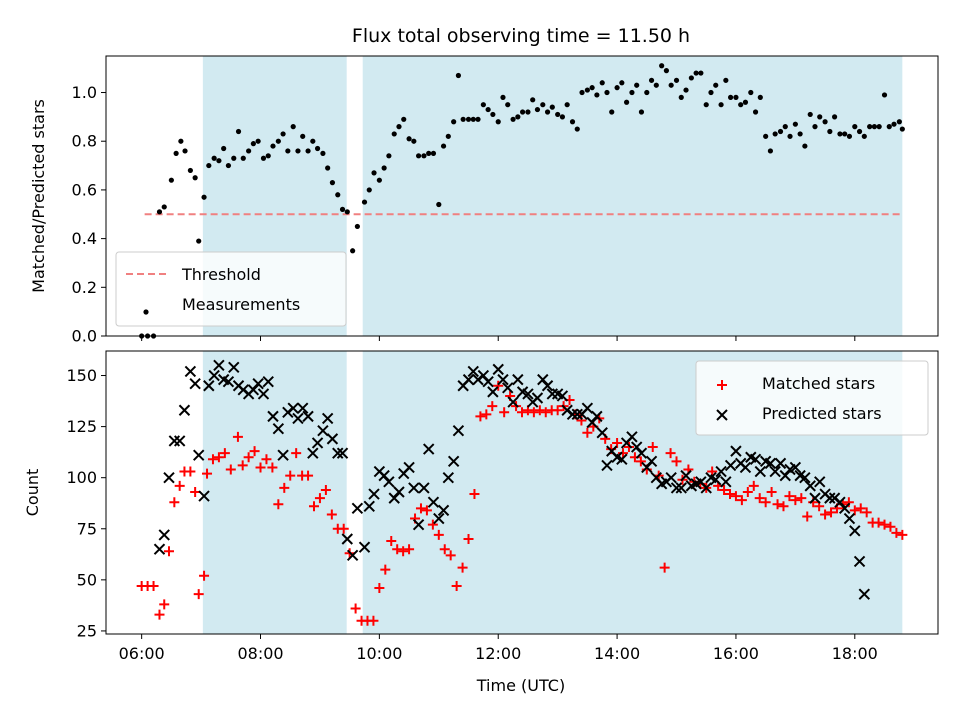  Describe the element at coordinates (146, 312) in the screenshot. I see `legend-measurements-swatch` at that location.